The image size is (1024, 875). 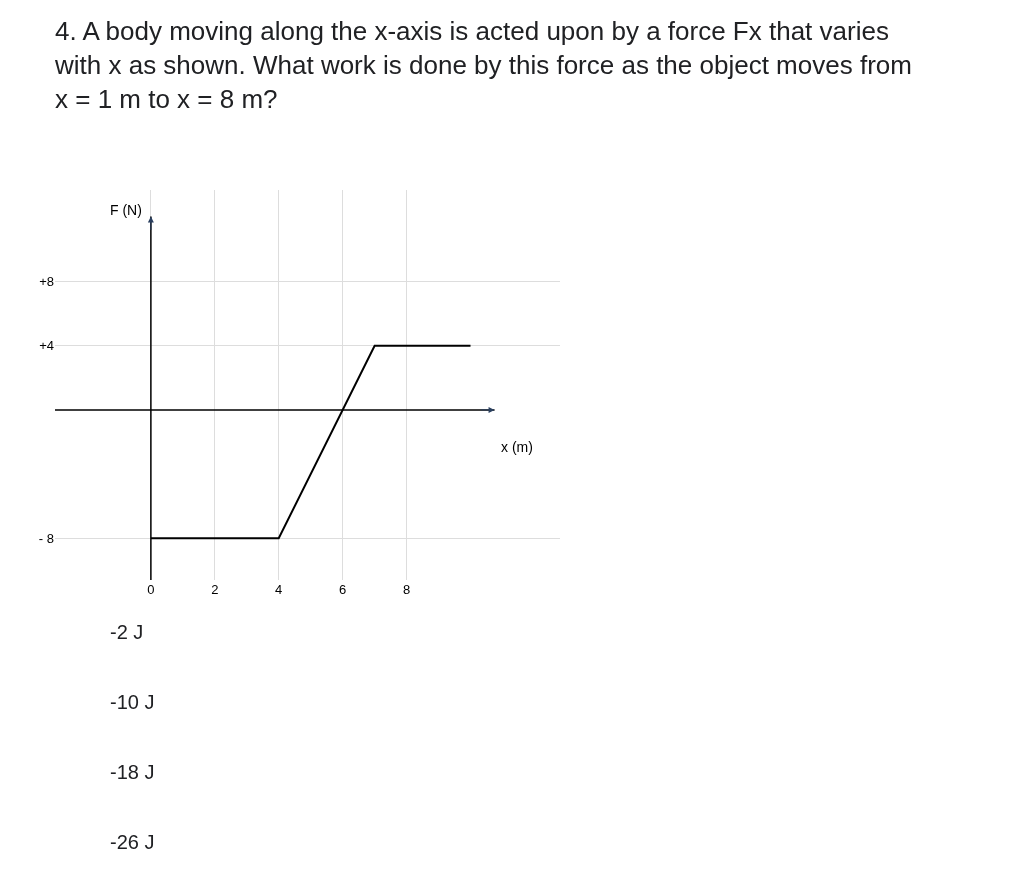 What do you see at coordinates (483, 65) in the screenshot?
I see `chart-title: 4. A body moving along the x-axis is acted upon by a force Fx that varies with x as shown. What work is done by this force as the object moves from x = 1 m to x = 8 m?` at bounding box center [483, 65].